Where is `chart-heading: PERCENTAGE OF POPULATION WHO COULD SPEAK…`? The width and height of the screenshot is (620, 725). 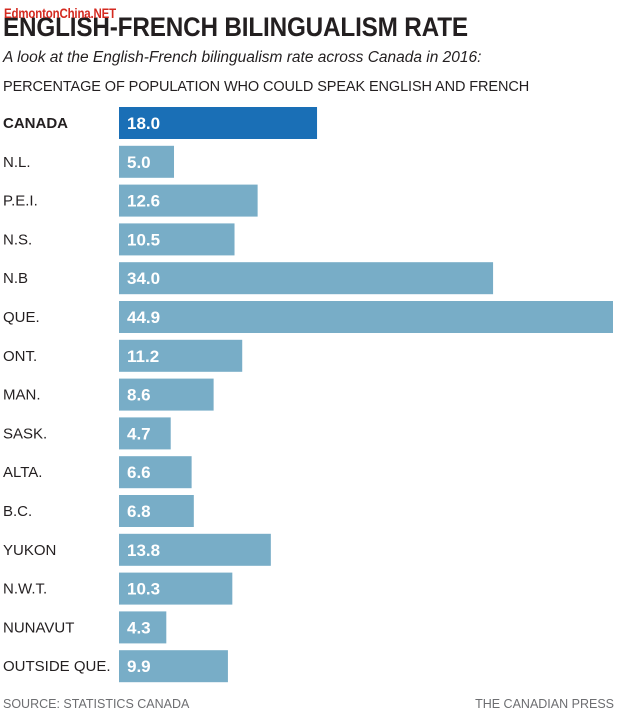 chart-heading: PERCENTAGE OF POPULATION WHO COULD SPEAK… is located at coordinates (266, 87).